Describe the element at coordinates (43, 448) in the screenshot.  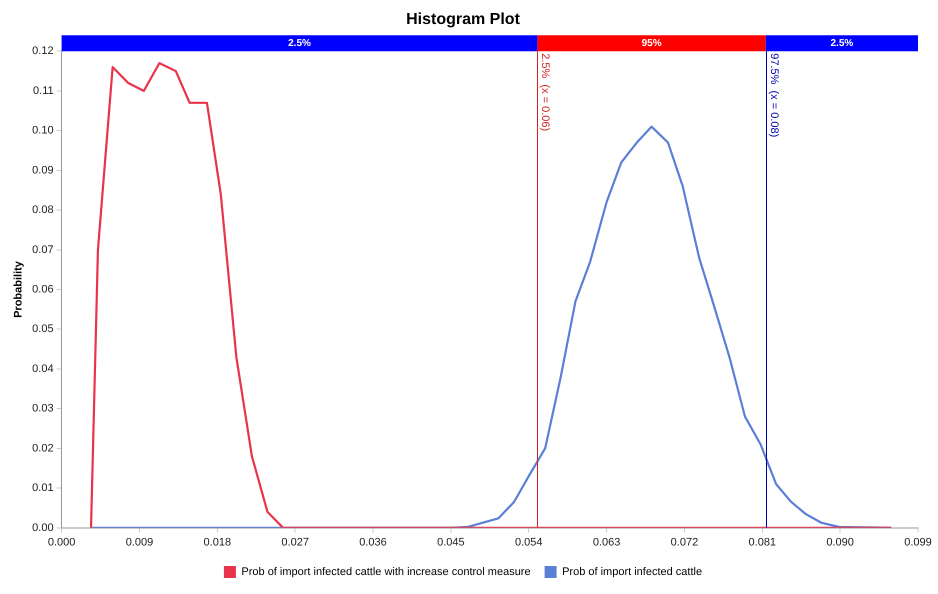
I see `y-tick-label: 0.02` at that location.